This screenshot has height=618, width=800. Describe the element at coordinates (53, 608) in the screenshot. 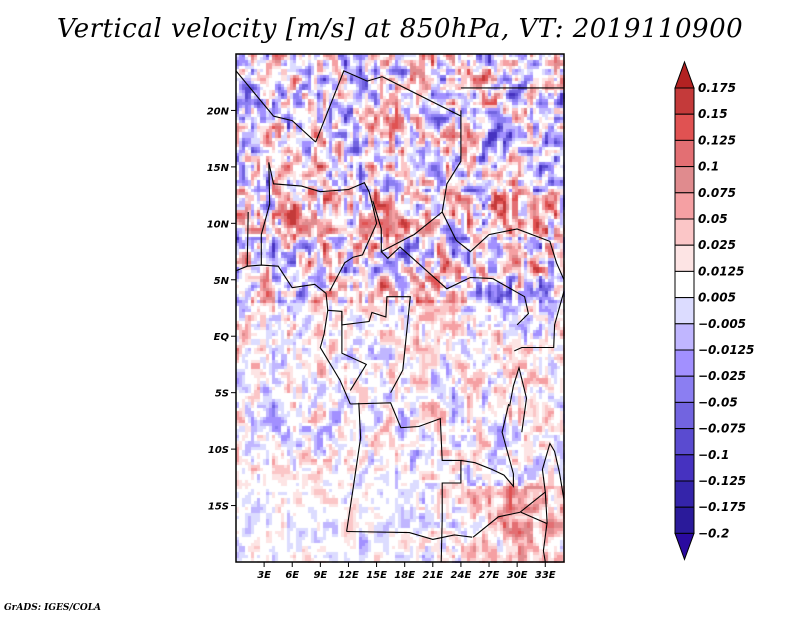

I see `grads-credit: GrADS: IGES/COLA` at that location.